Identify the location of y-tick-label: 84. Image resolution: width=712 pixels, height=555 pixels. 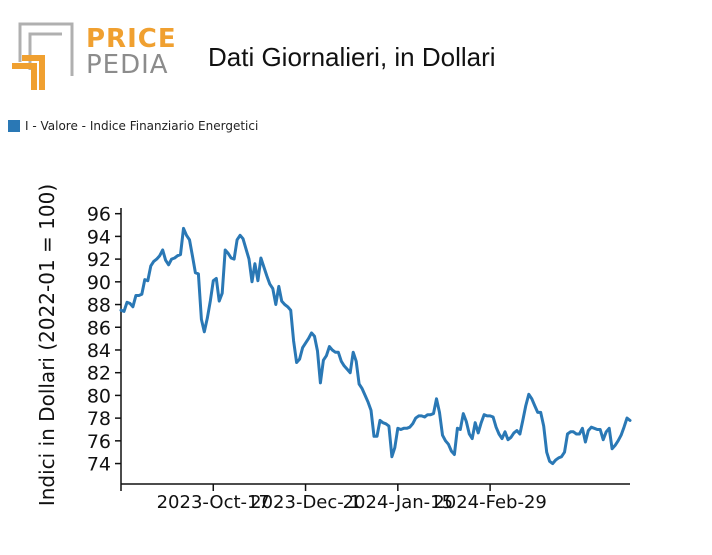
(99, 351).